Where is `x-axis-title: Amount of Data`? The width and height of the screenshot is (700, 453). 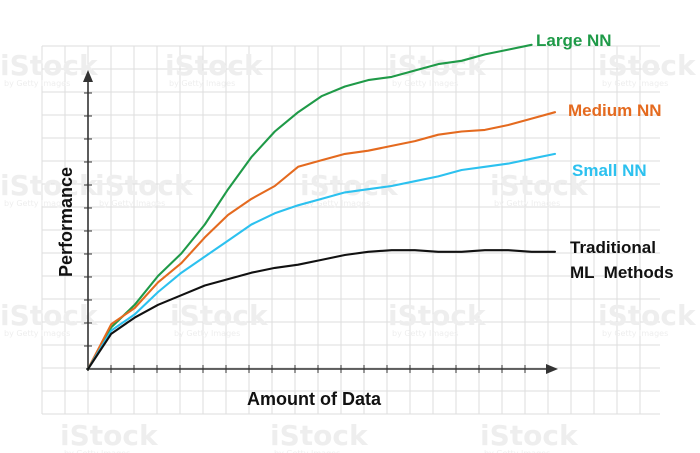 x-axis-title: Amount of Data is located at coordinates (314, 399).